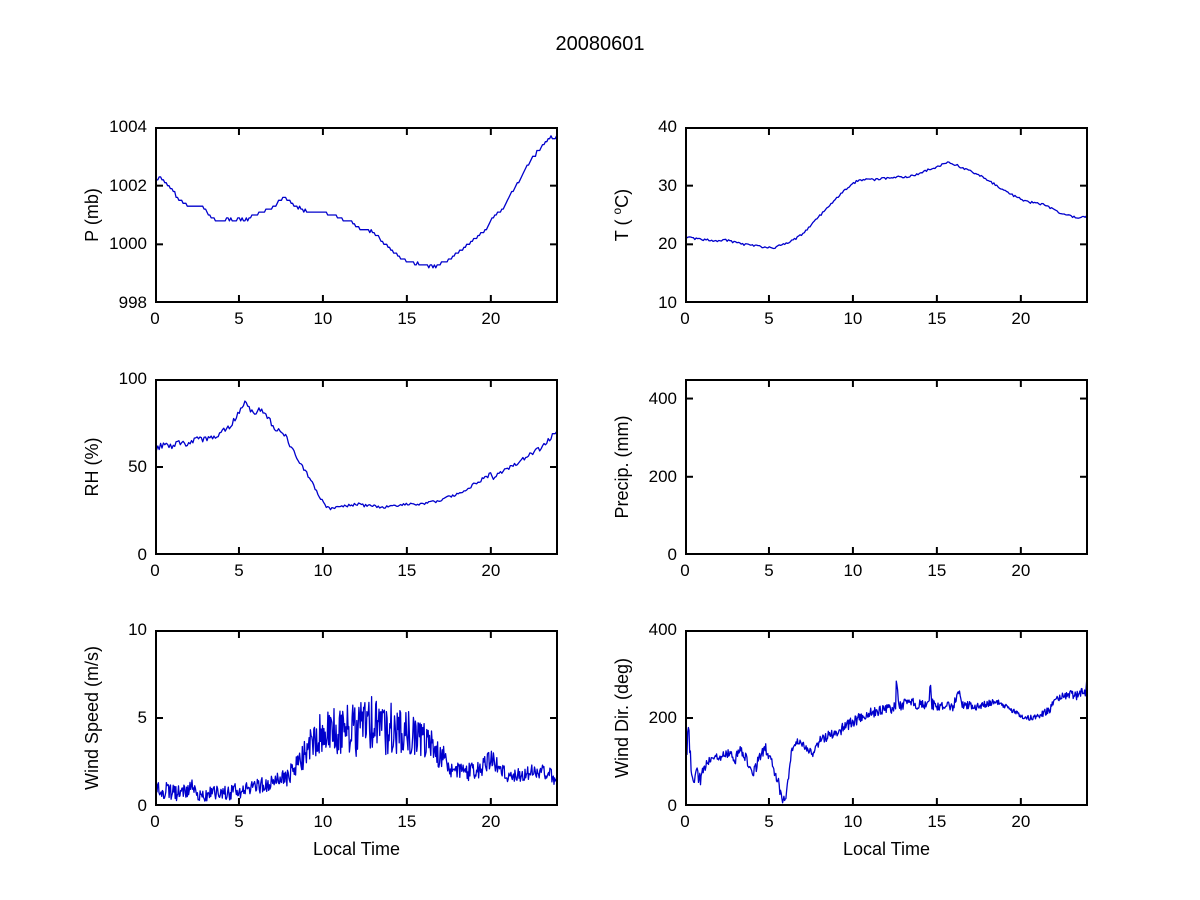 The width and height of the screenshot is (1200, 900). What do you see at coordinates (600, 44) in the screenshot?
I see `figure-title: 20080601` at bounding box center [600, 44].